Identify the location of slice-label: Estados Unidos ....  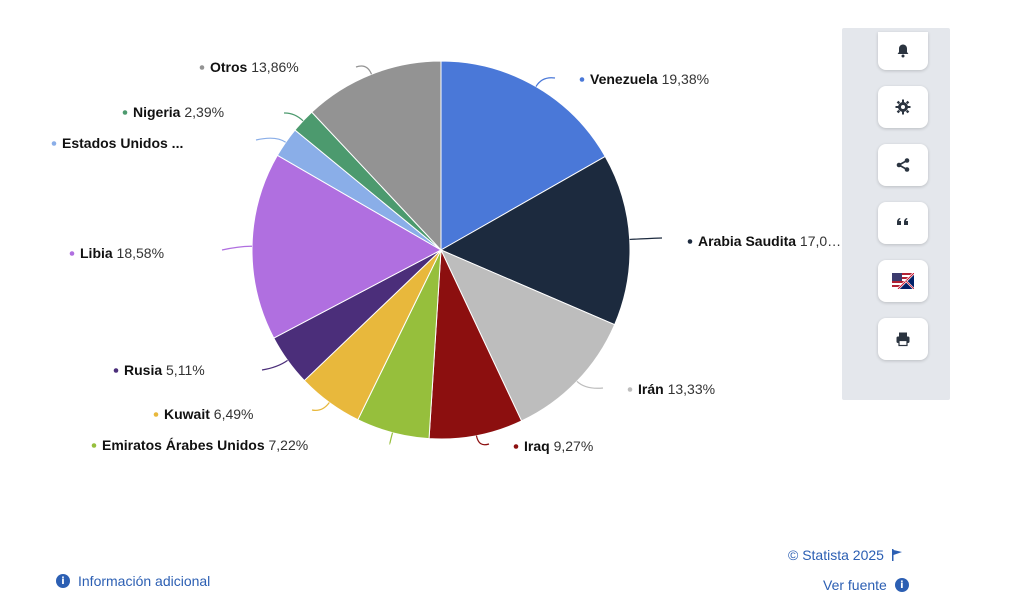
(122, 143).